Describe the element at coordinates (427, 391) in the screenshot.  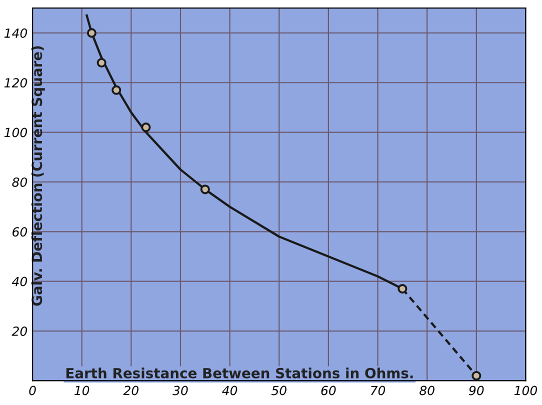
I see `x-tick-label: 80` at that location.